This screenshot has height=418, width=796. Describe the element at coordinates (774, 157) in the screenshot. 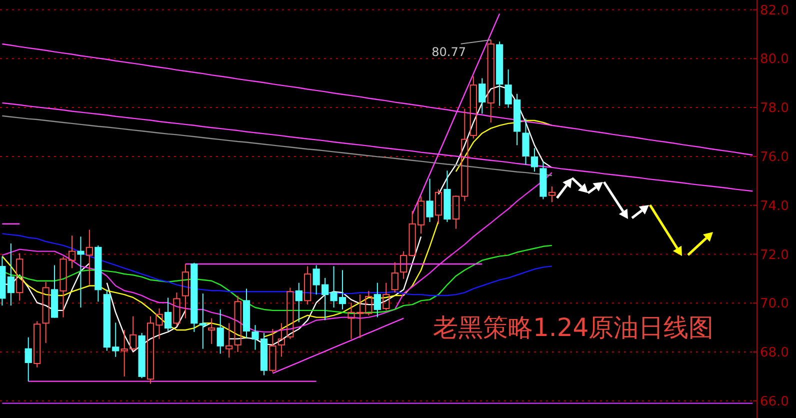

I see `y-tick-label: 76.0` at that location.